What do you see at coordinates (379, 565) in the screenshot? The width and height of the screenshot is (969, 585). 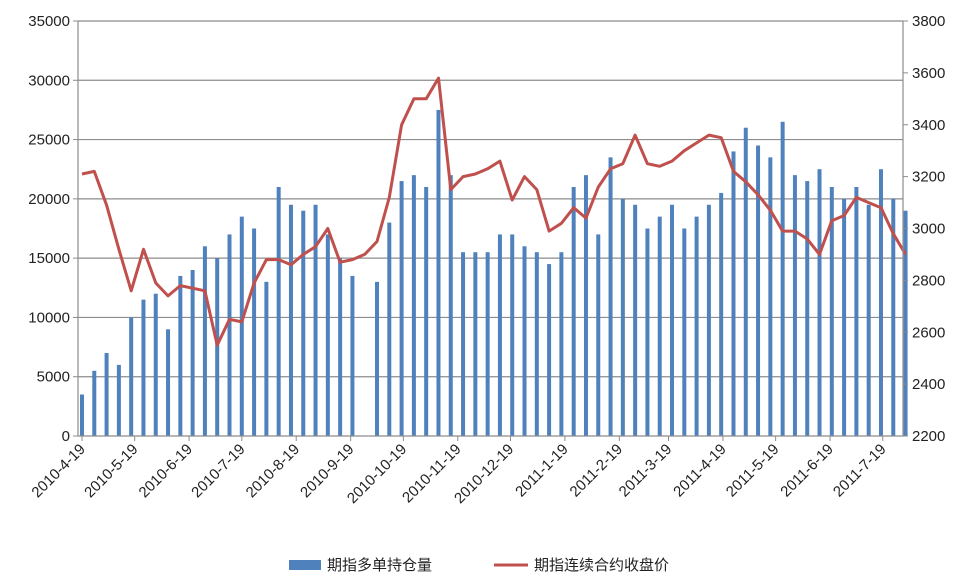 I see `legend-label-bar: 期指多单持仓量` at bounding box center [379, 565].